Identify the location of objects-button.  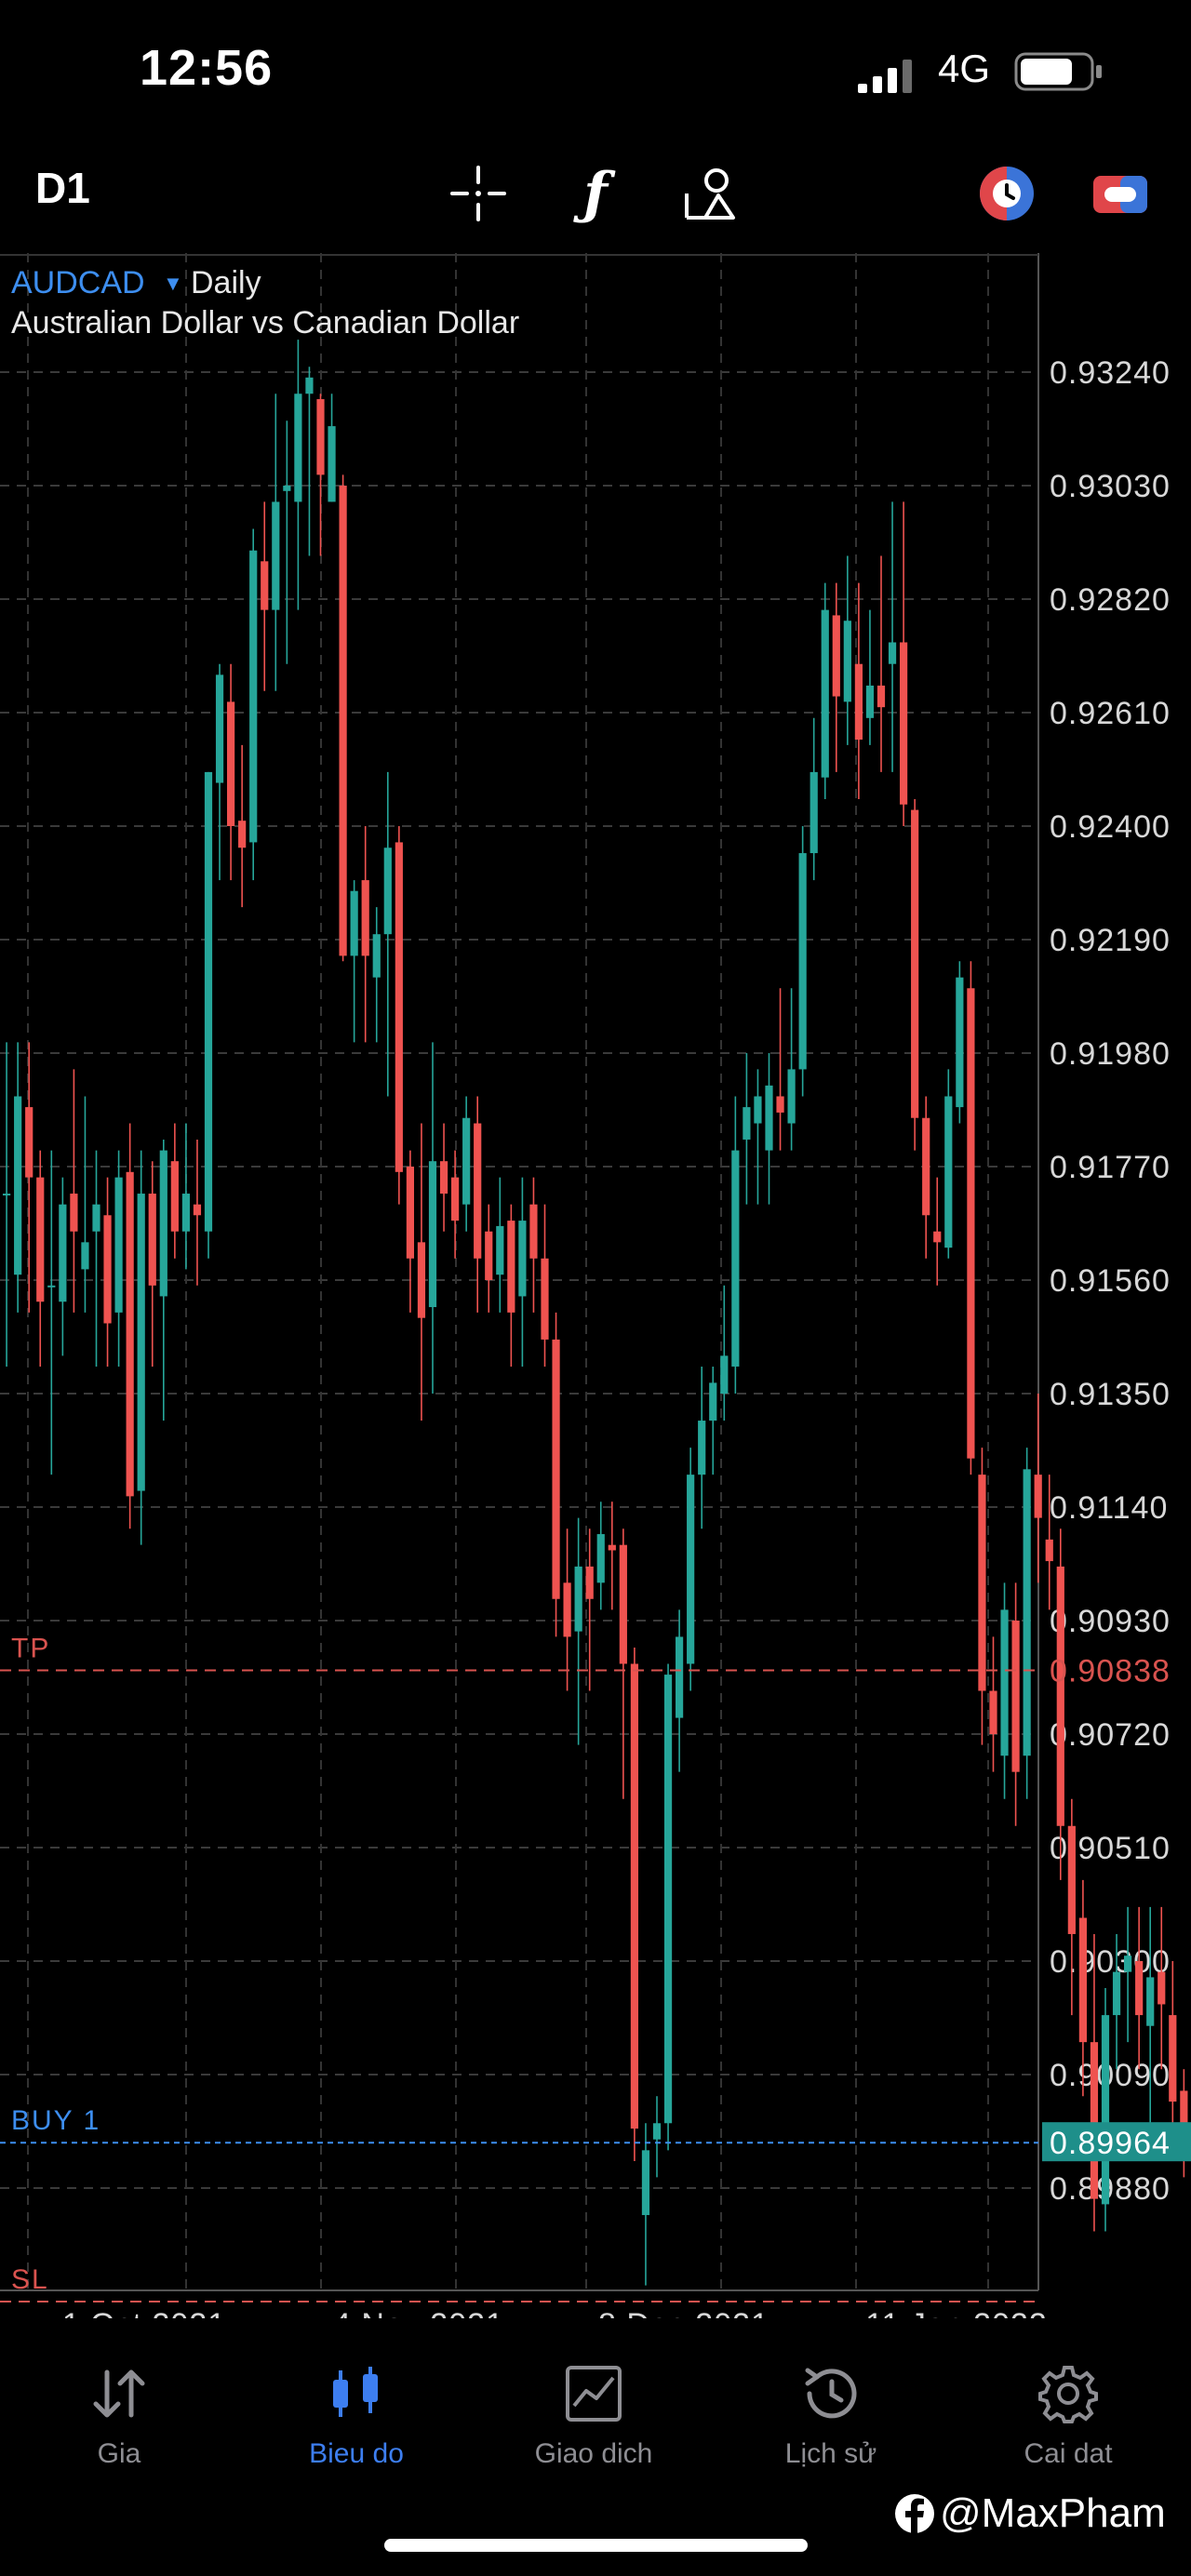
(711, 193).